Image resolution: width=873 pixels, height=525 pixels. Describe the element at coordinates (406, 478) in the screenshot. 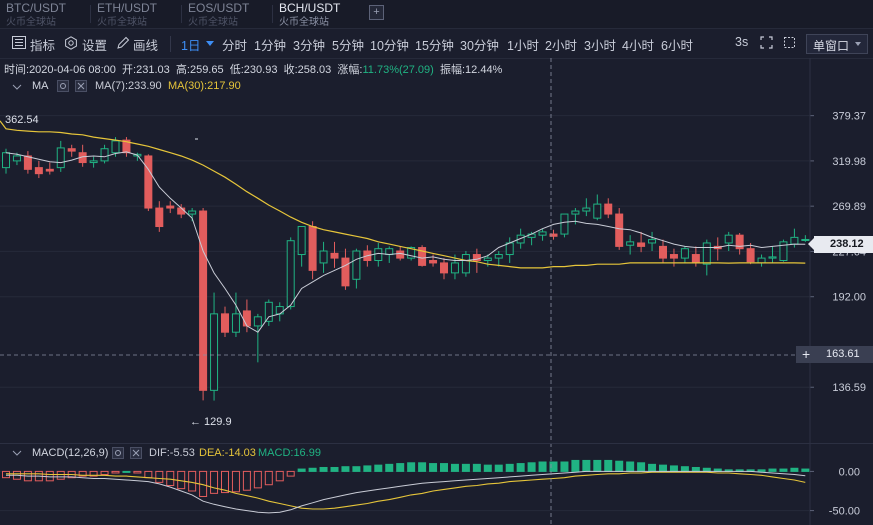

I see `macd-histogram` at that location.